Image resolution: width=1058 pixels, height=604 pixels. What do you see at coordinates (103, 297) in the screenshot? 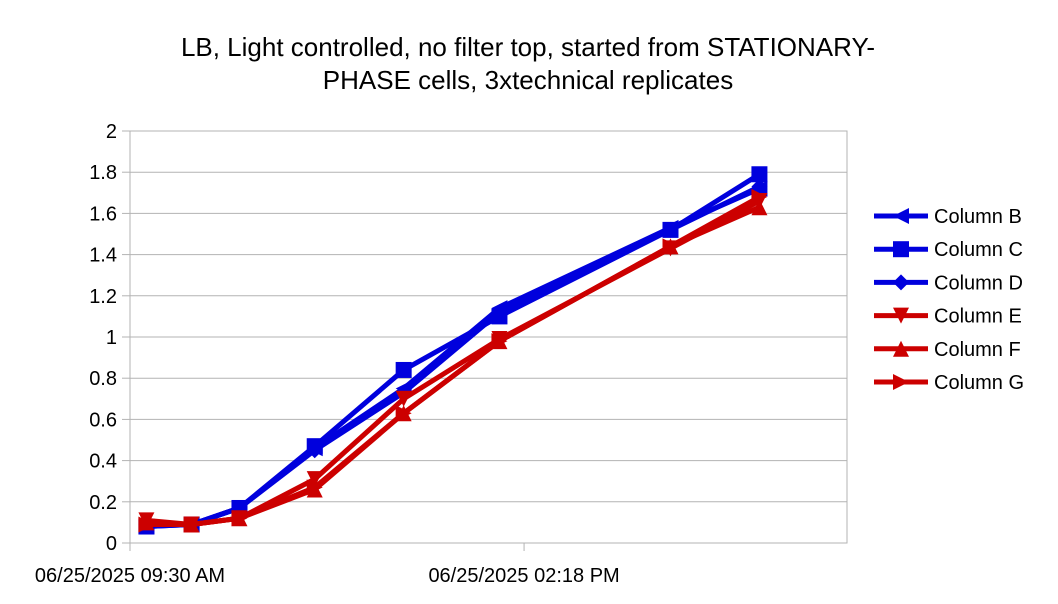
I see `y-tick-label: 1.2` at bounding box center [103, 297].